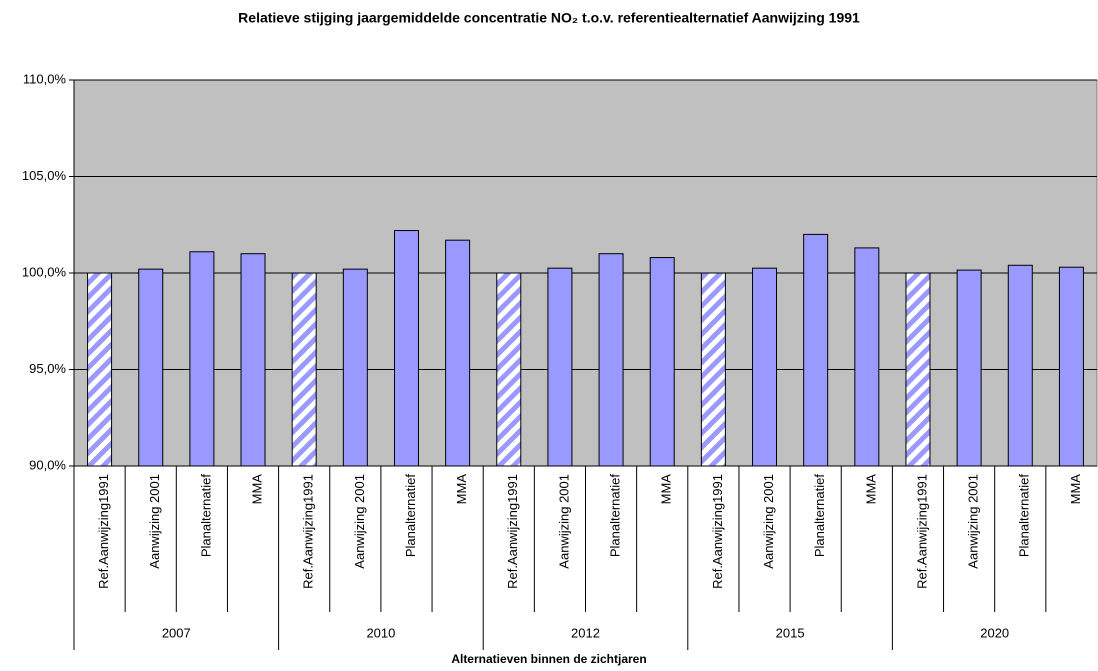 This screenshot has height=671, width=1098. What do you see at coordinates (548, 659) in the screenshot?
I see `x-axis-title: Alternatieven binnen de zichtjaren` at bounding box center [548, 659].